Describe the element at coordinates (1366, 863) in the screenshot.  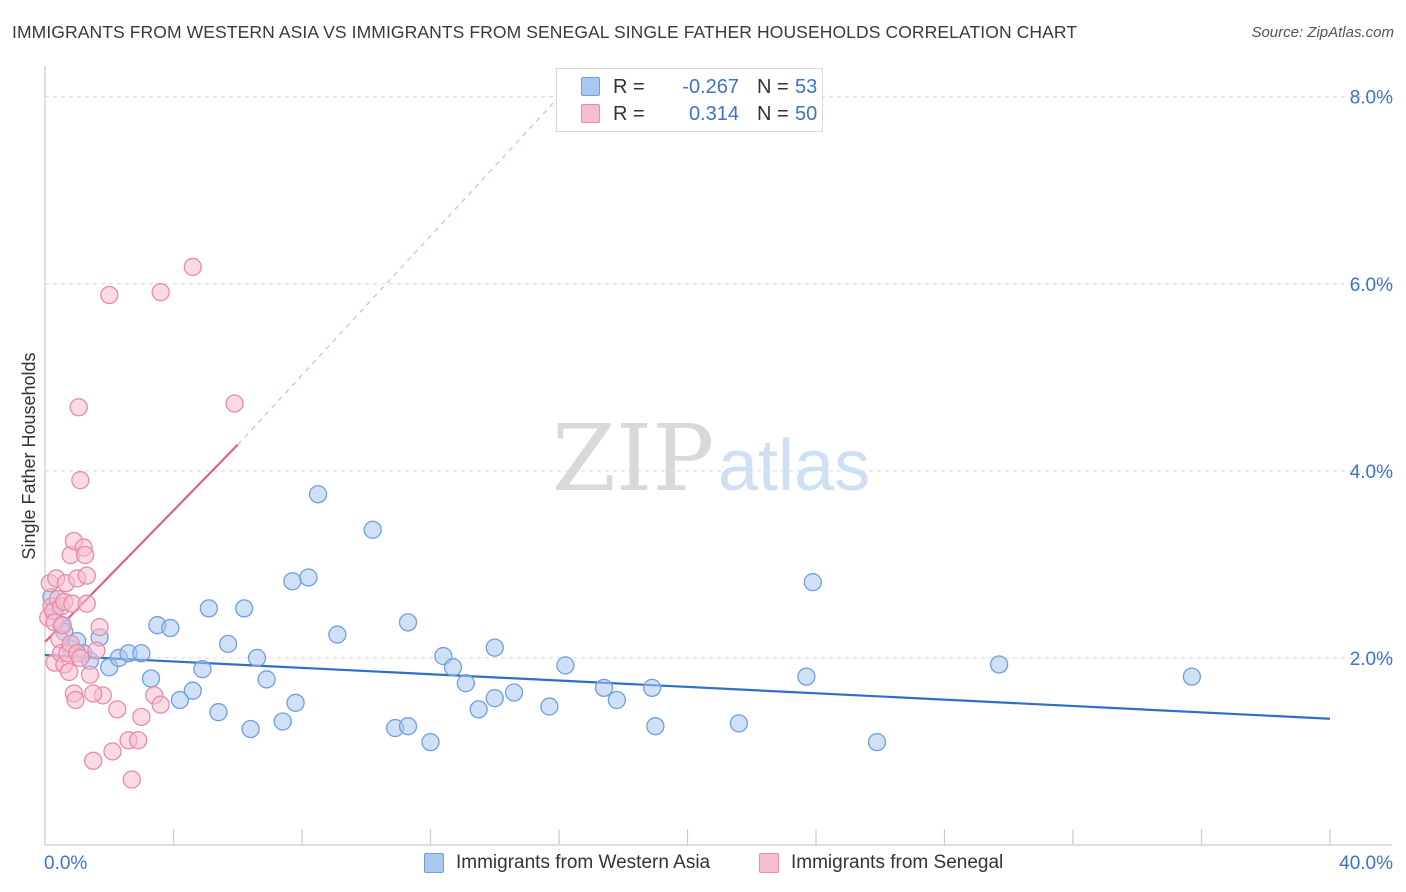
I see `x-tick-label: 40.0%` at that location.